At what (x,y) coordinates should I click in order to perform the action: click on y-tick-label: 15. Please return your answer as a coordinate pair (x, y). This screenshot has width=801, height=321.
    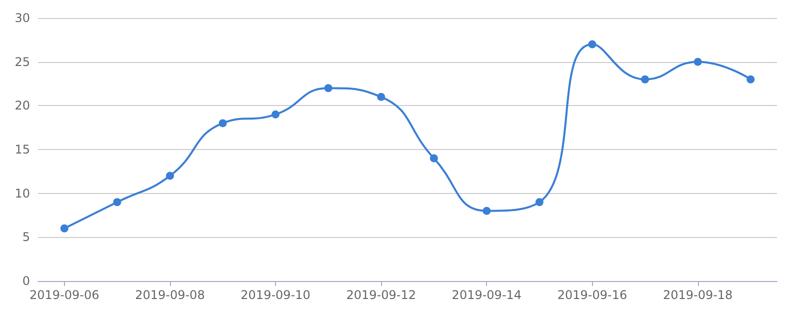
    Looking at the image, I should click on (22, 149).